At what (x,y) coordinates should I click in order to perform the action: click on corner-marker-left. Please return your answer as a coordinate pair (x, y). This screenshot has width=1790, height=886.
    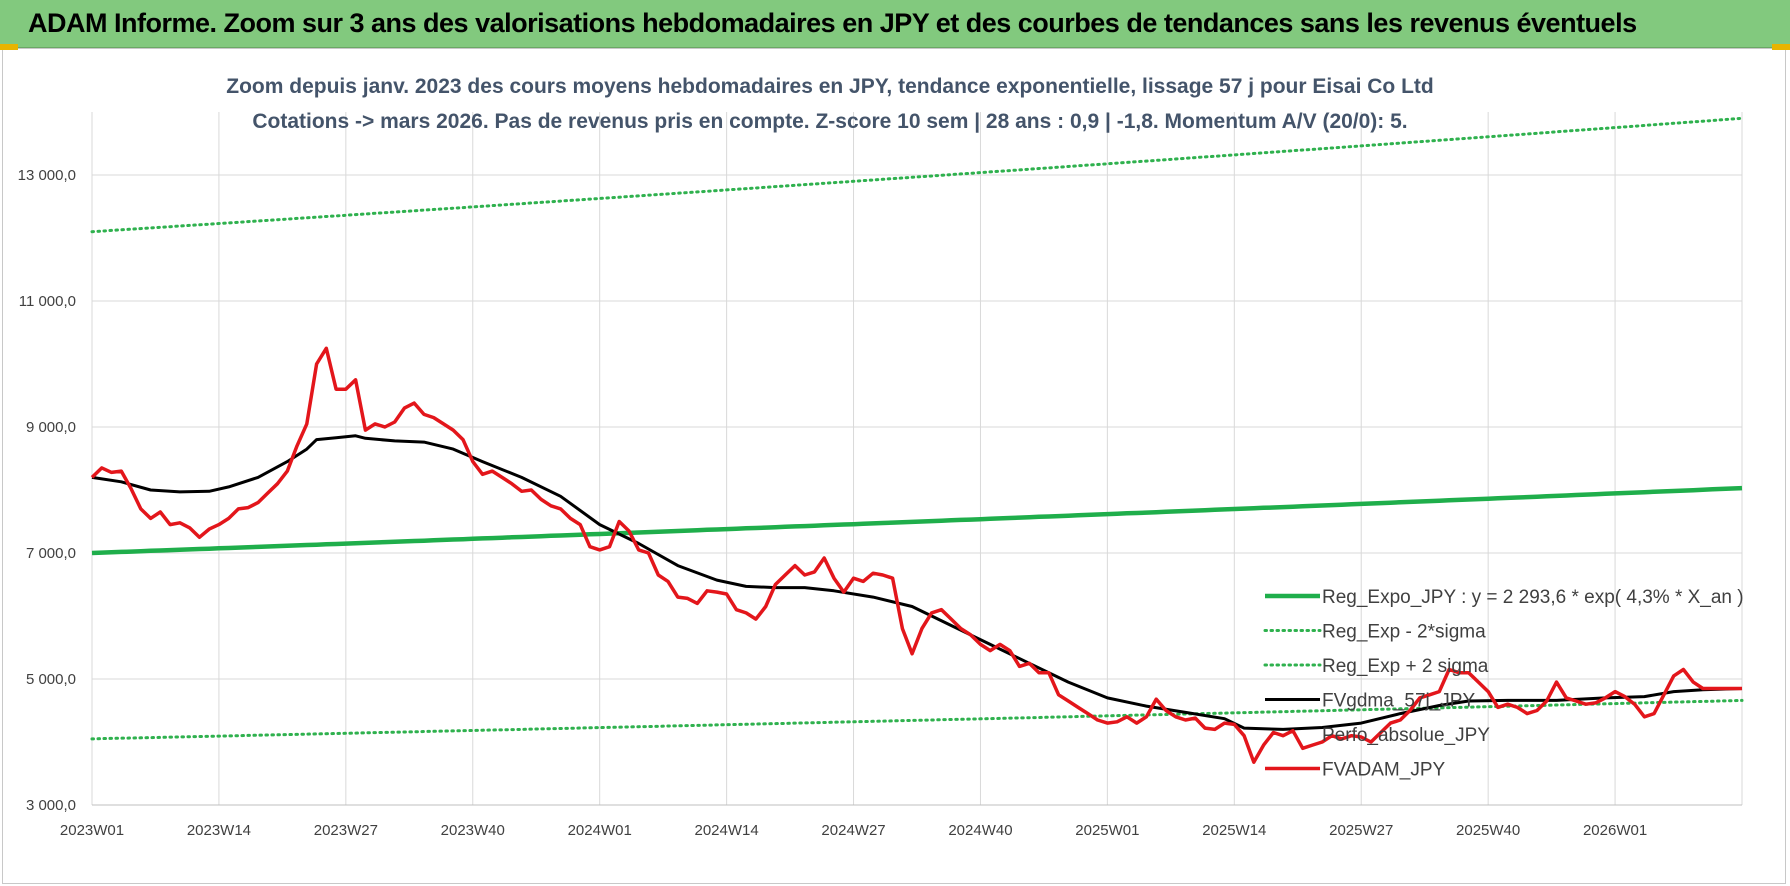
    Looking at the image, I should click on (9, 47).